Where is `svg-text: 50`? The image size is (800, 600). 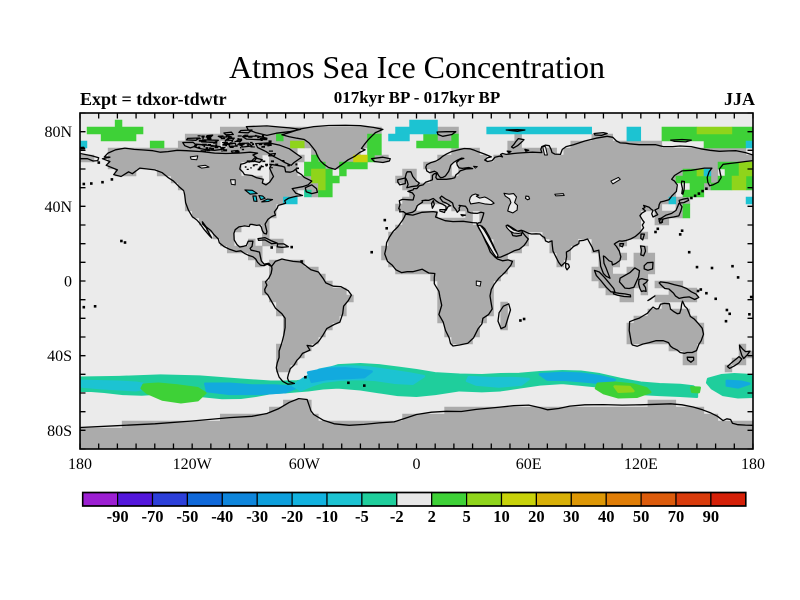 svg-text: 50 is located at coordinates (641, 516).